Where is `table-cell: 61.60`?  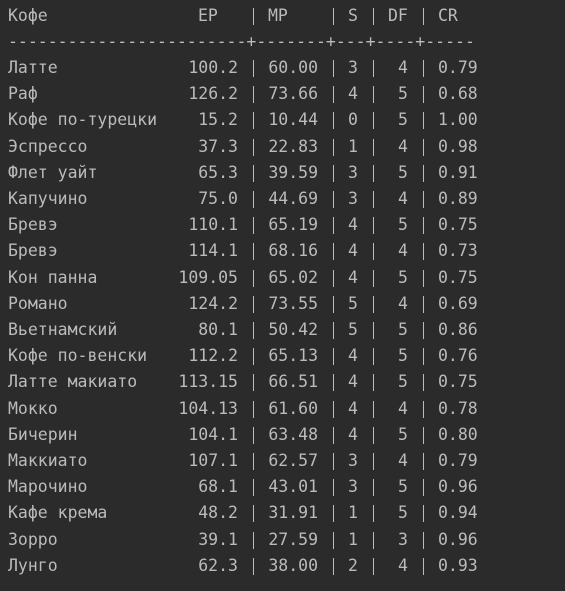
table-cell: 61.60 is located at coordinates (293, 408).